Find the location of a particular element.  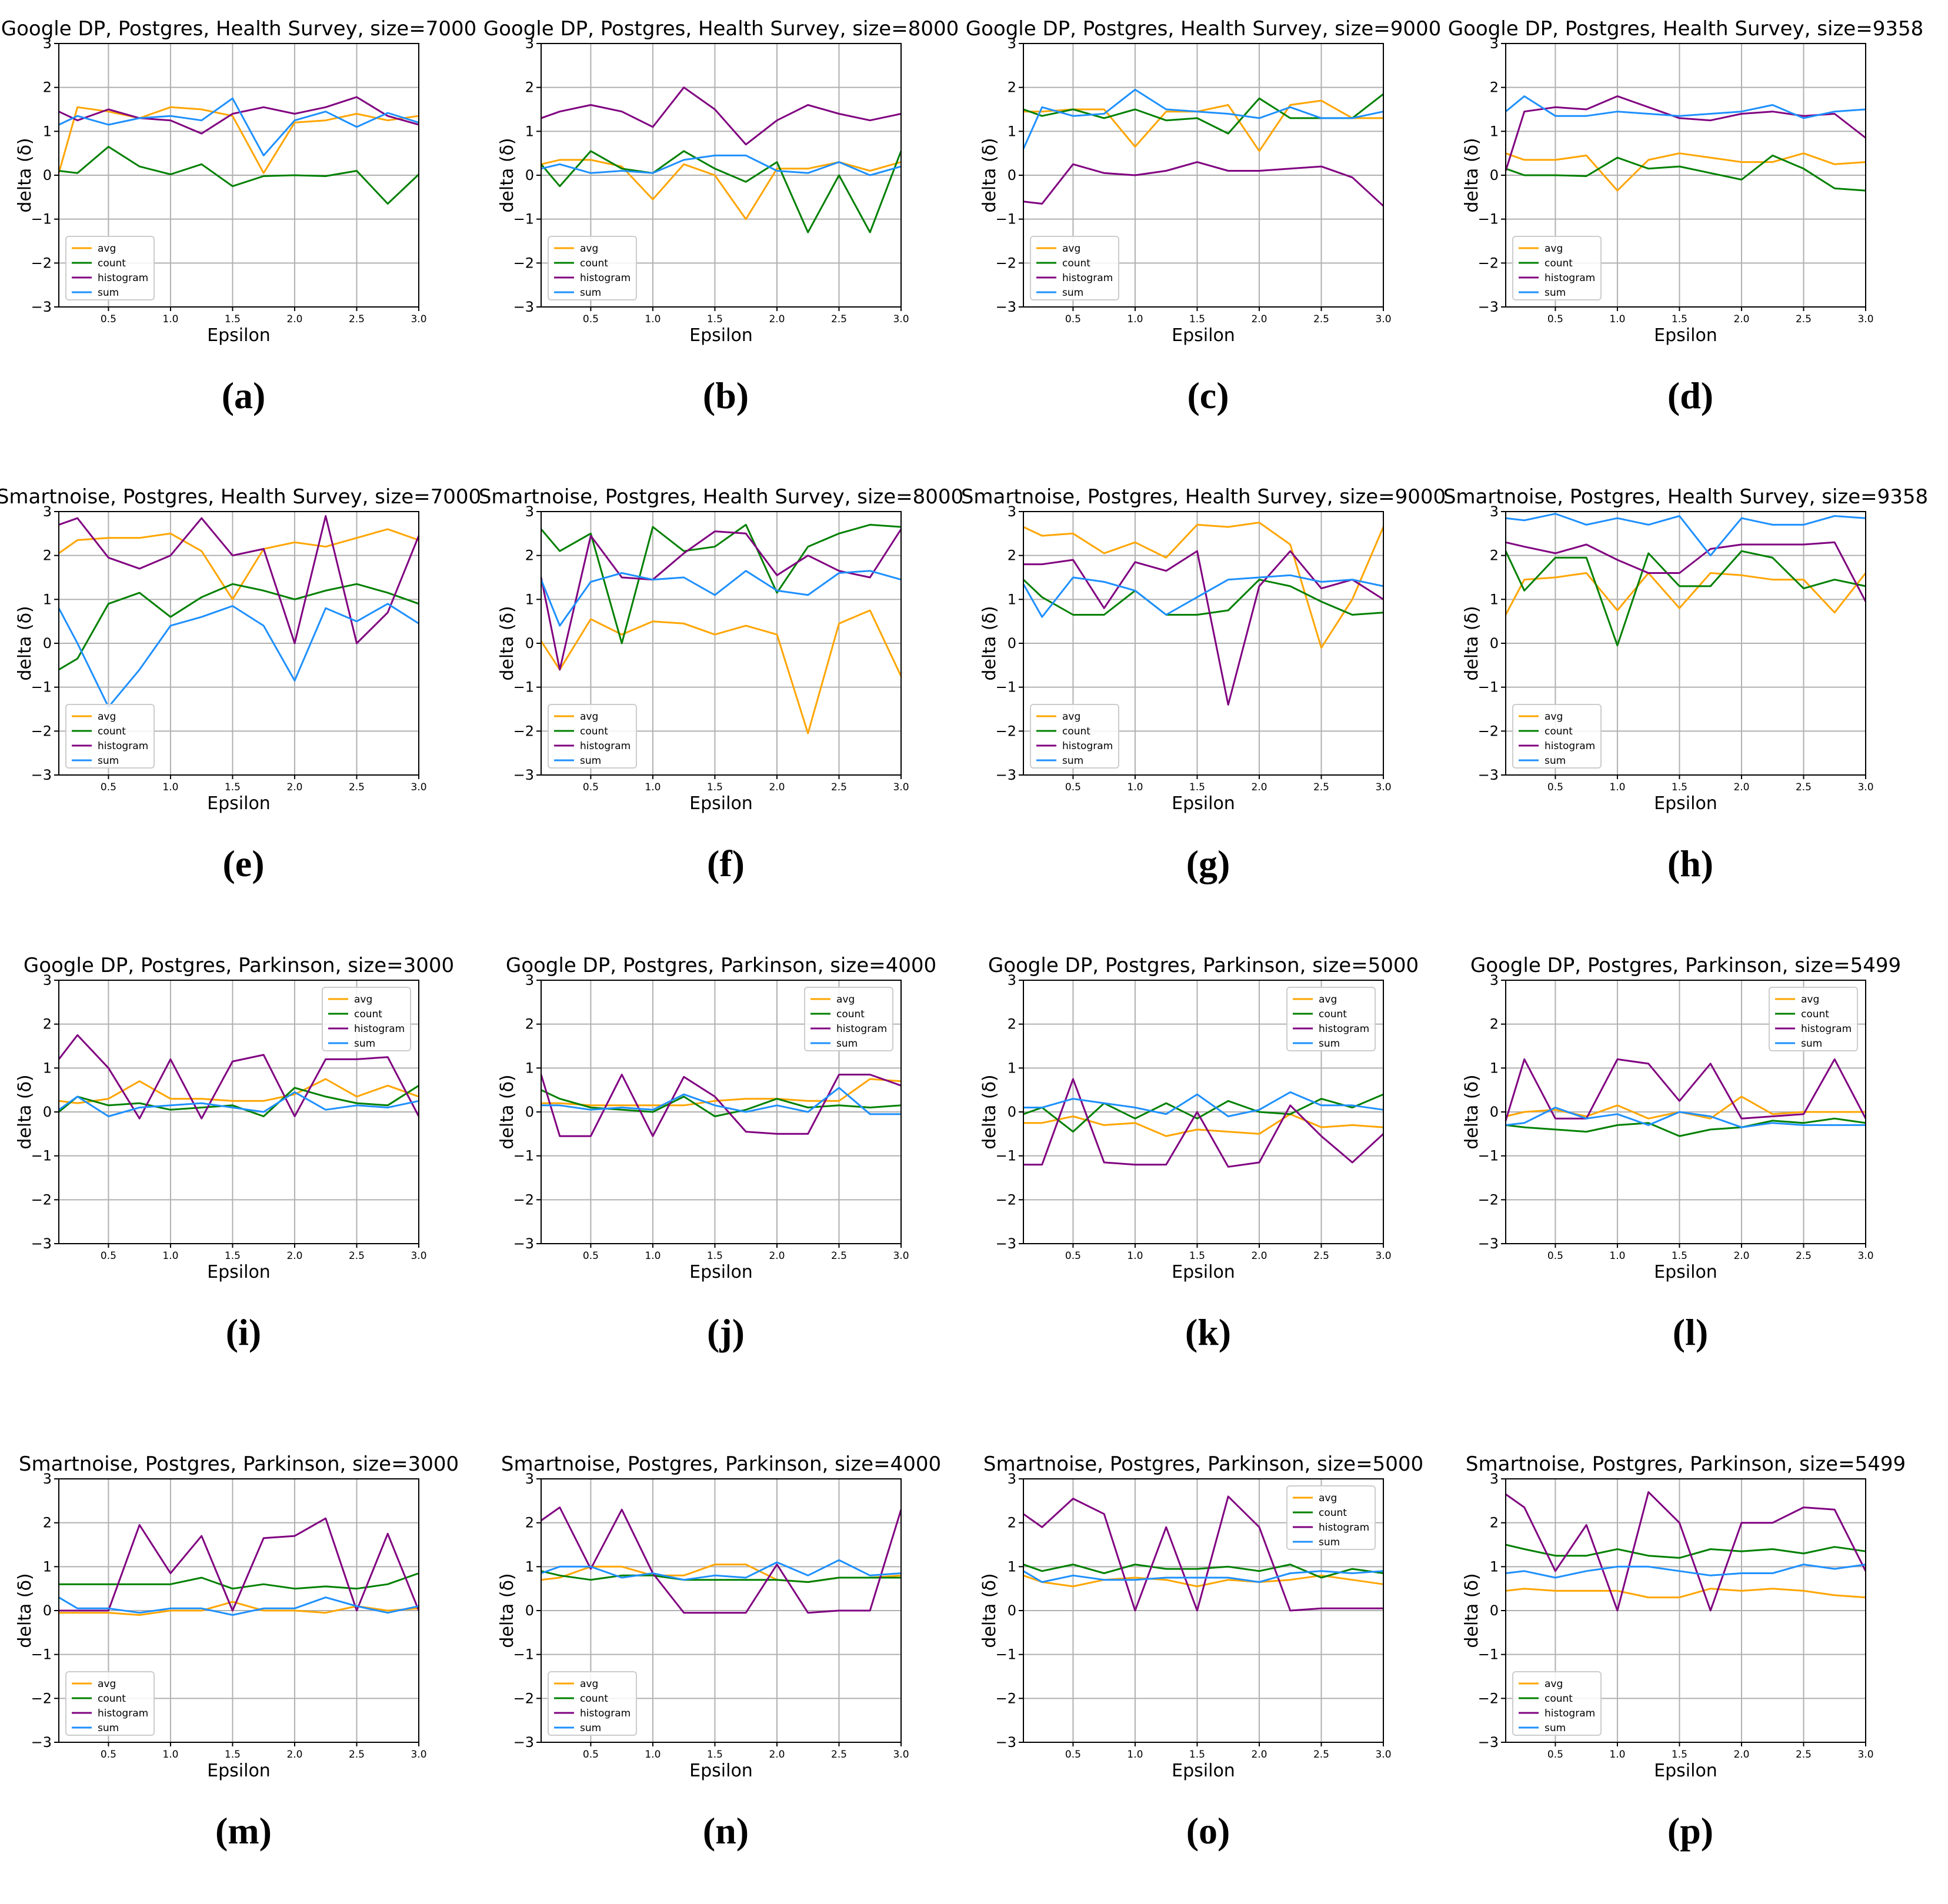

subfigure-label: (j) is located at coordinates (726, 1332).